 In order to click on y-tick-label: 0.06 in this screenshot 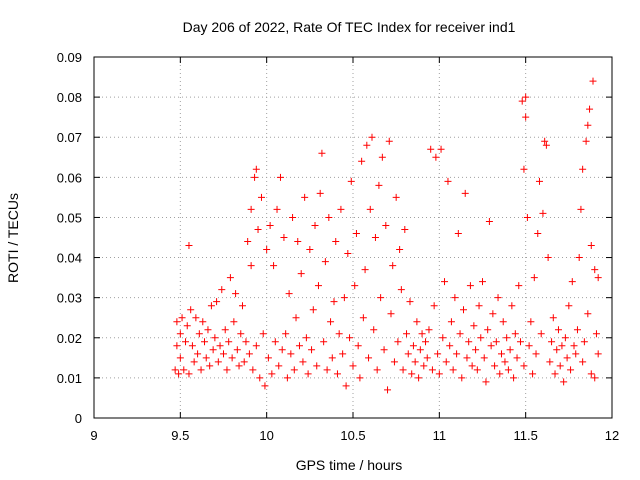, I will do `click(69, 177)`.